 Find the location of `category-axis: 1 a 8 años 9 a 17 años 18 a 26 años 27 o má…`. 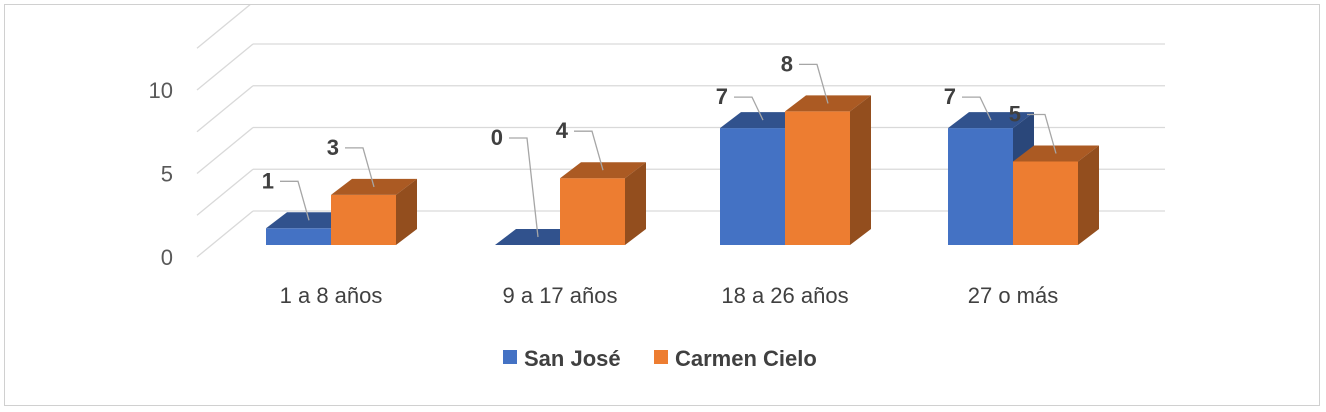

category-axis: 1 a 8 años 9 a 17 años 18 a 26 años 27 o má… is located at coordinates (669, 295).